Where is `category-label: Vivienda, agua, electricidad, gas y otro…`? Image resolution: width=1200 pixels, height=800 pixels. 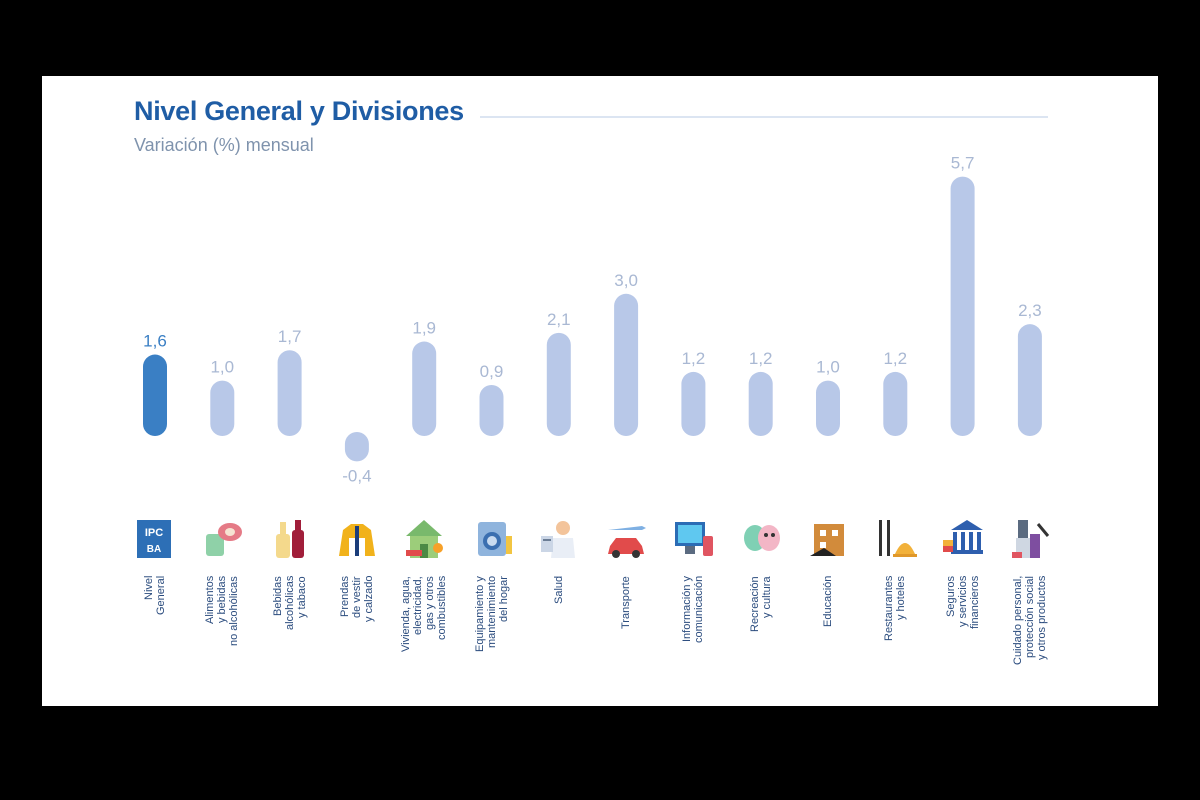 category-label: Vivienda, agua, electricidad, gas y otro… is located at coordinates (424, 614).